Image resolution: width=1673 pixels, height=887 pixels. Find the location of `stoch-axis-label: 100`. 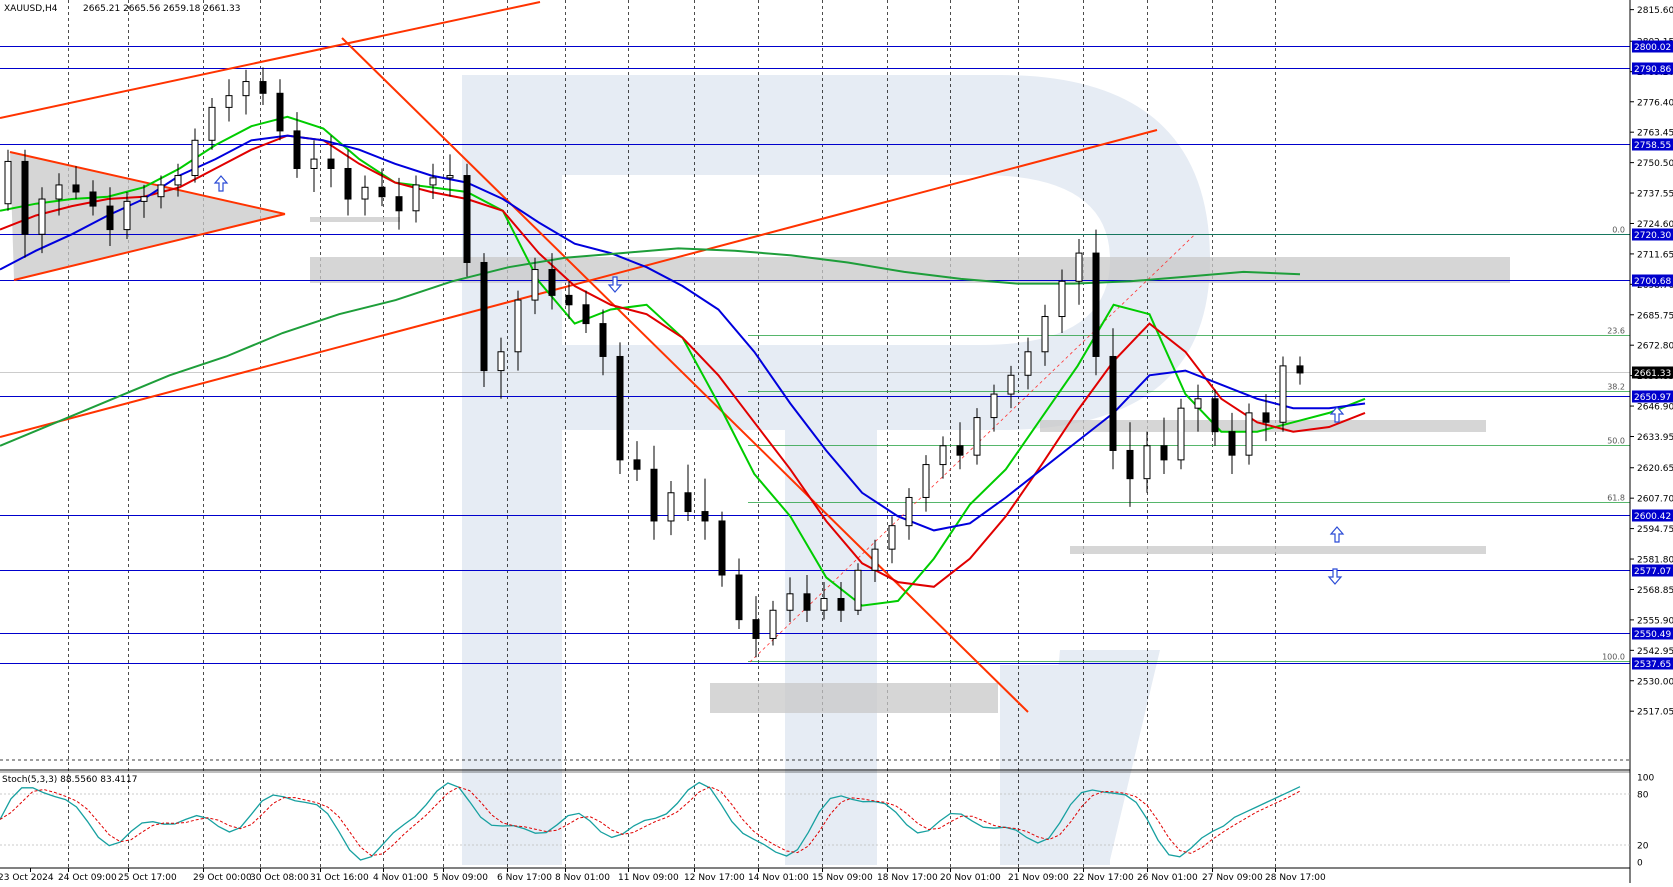

stoch-axis-label: 100 is located at coordinates (1645, 779).